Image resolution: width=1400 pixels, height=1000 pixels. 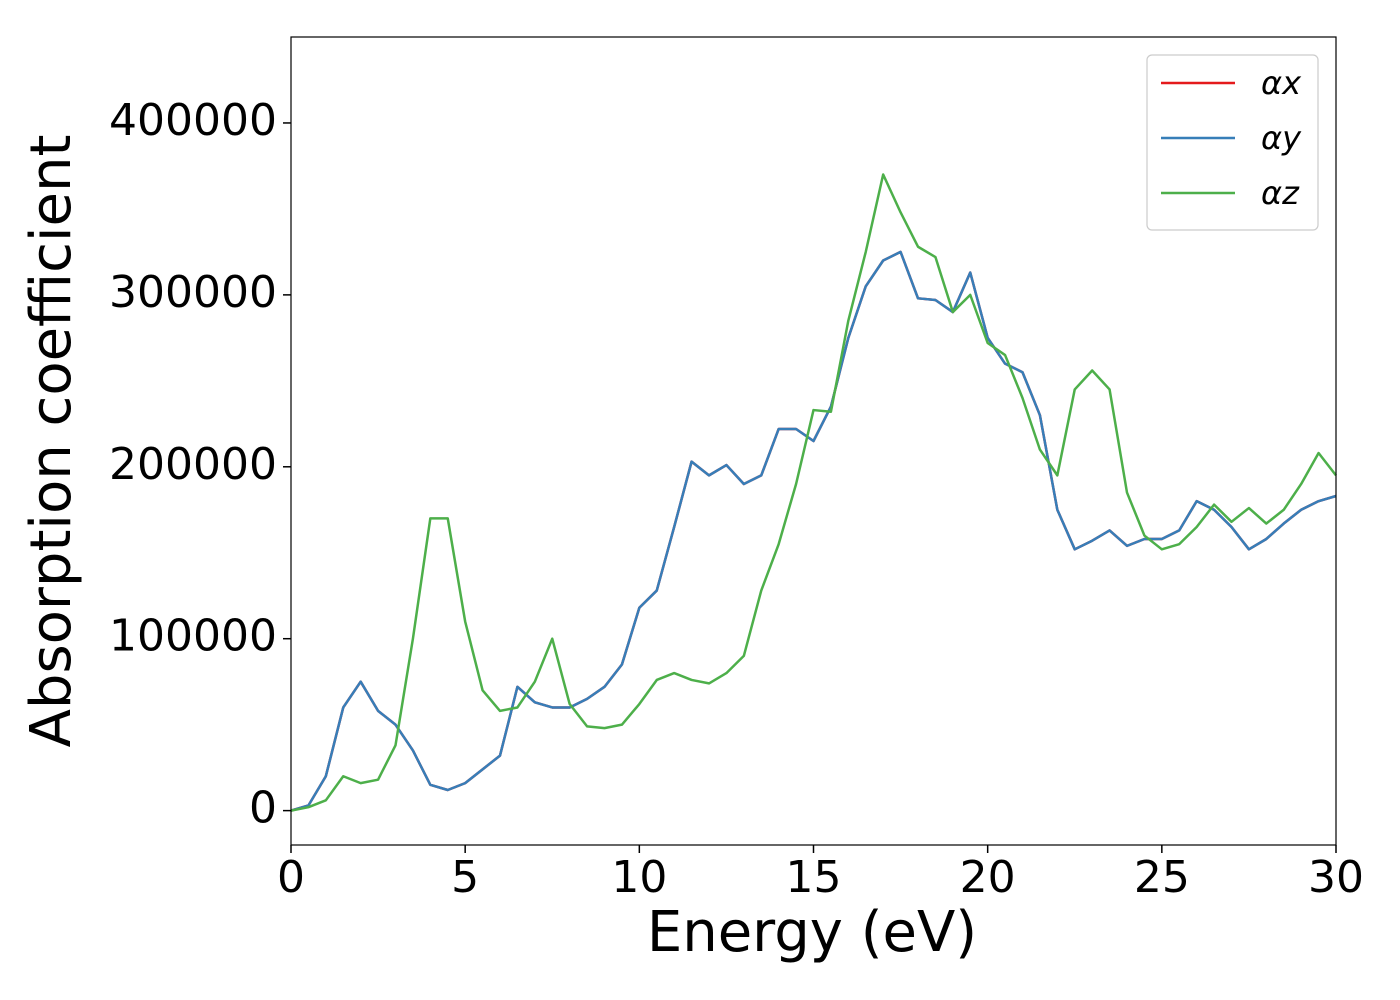 What do you see at coordinates (1162, 877) in the screenshot?
I see `x-tick-label: 25` at bounding box center [1162, 877].